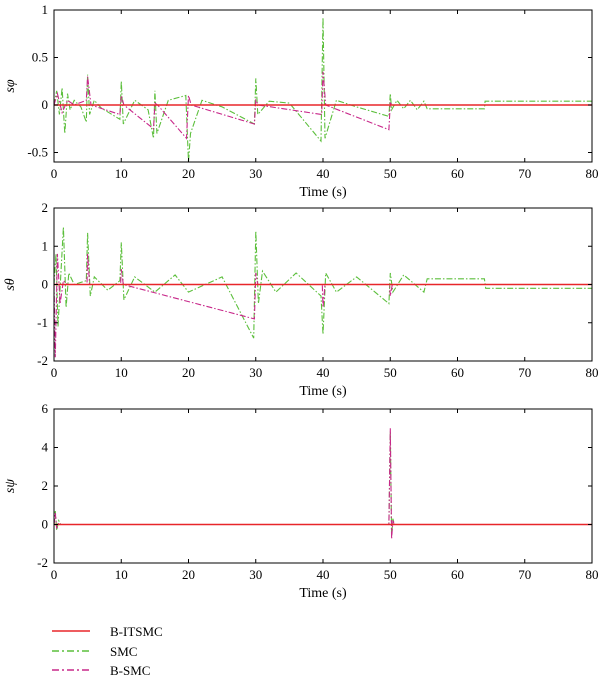  I want to click on y-axis-label: sθ, so click(10, 284).